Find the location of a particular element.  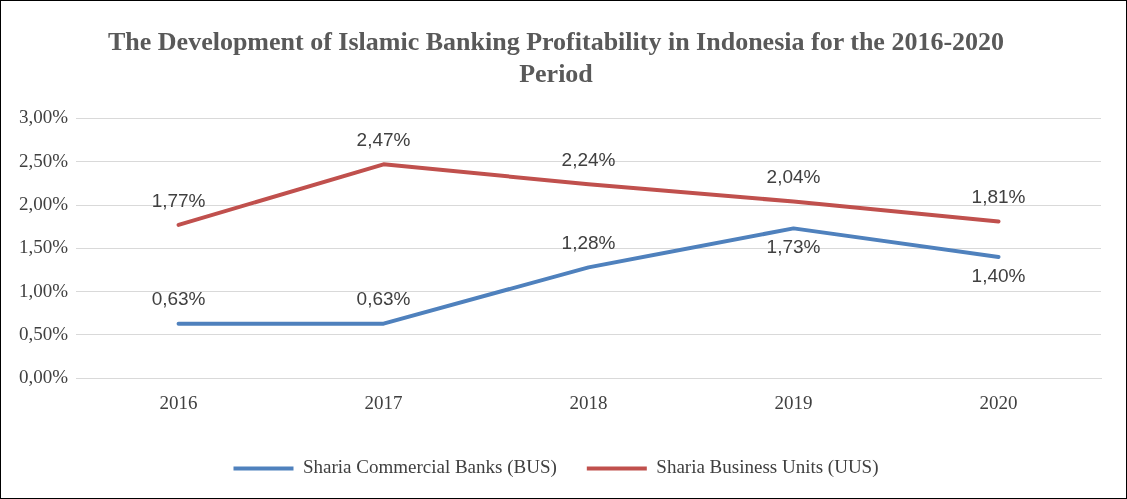

data-label: 2,24% is located at coordinates (588, 159).